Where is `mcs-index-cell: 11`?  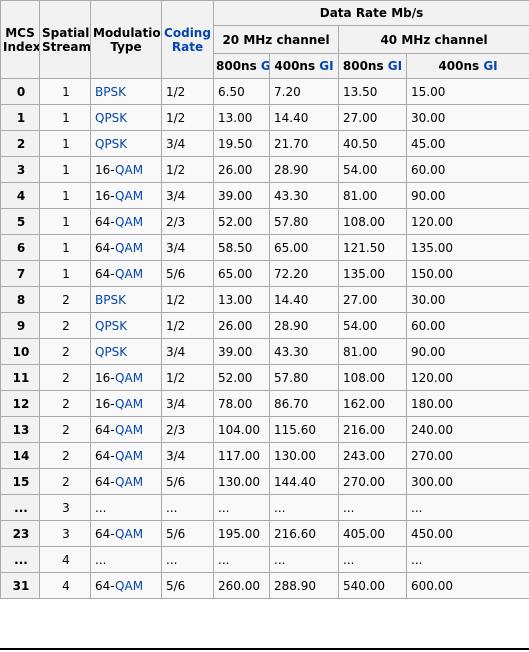
mcs-index-cell: 11 is located at coordinates (20, 377).